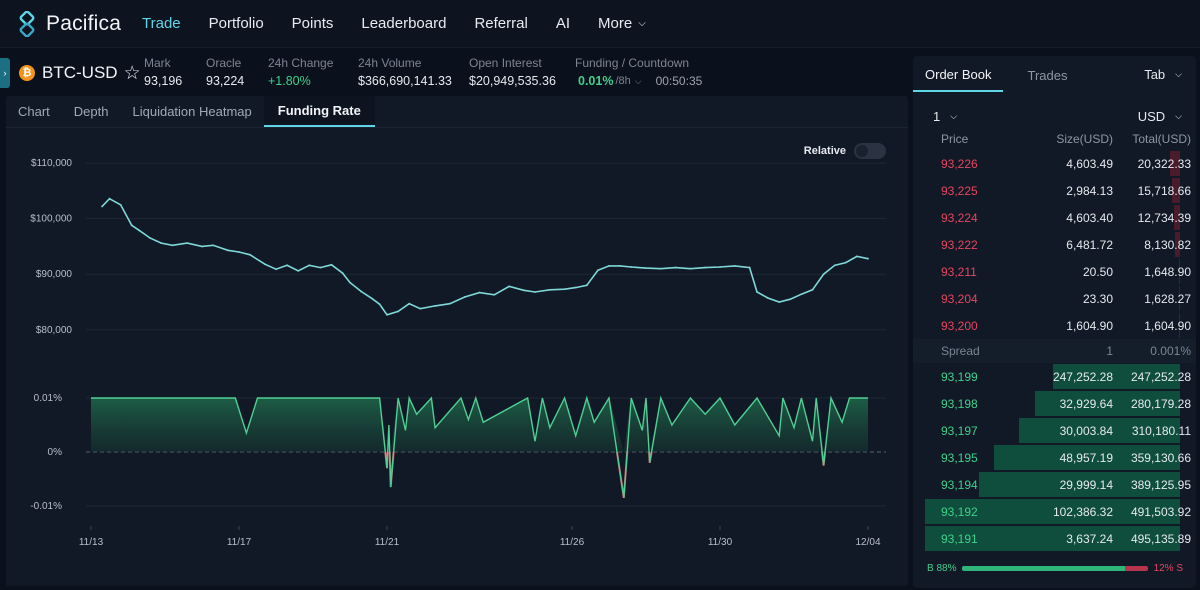 The image size is (1200, 590). What do you see at coordinates (1160, 511) in the screenshot?
I see `bid-total: 491,503.92` at bounding box center [1160, 511].